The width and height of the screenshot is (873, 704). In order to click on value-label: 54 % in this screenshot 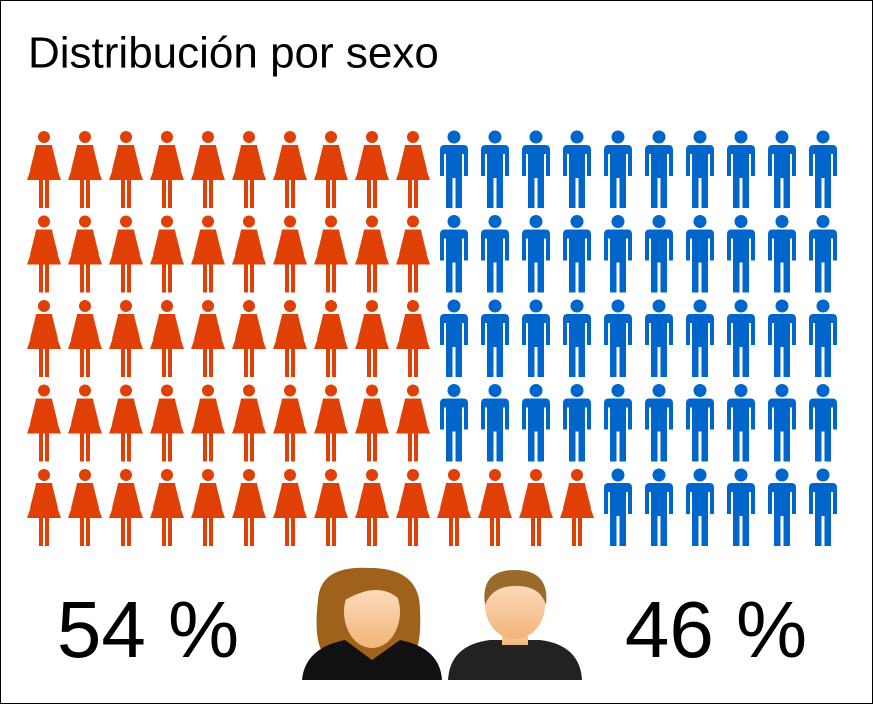, I will do `click(148, 629)`.